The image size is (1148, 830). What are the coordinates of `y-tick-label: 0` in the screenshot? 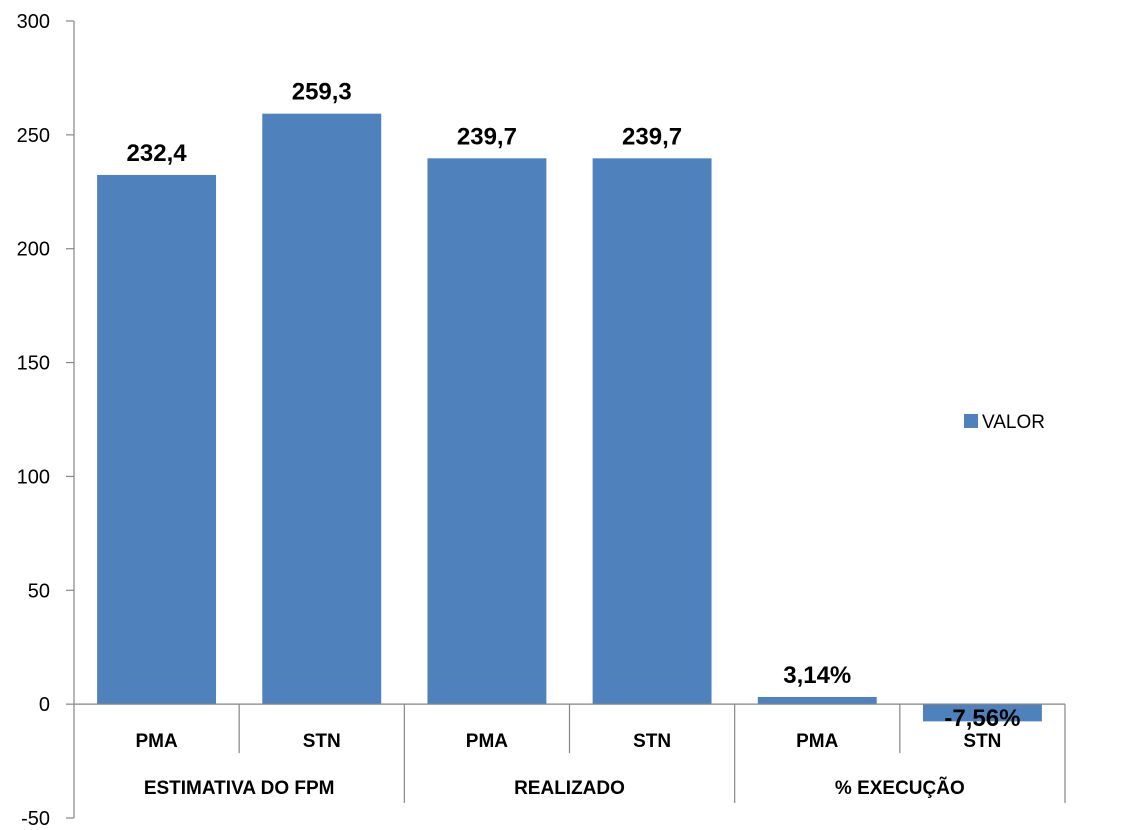 It's located at (44, 705).